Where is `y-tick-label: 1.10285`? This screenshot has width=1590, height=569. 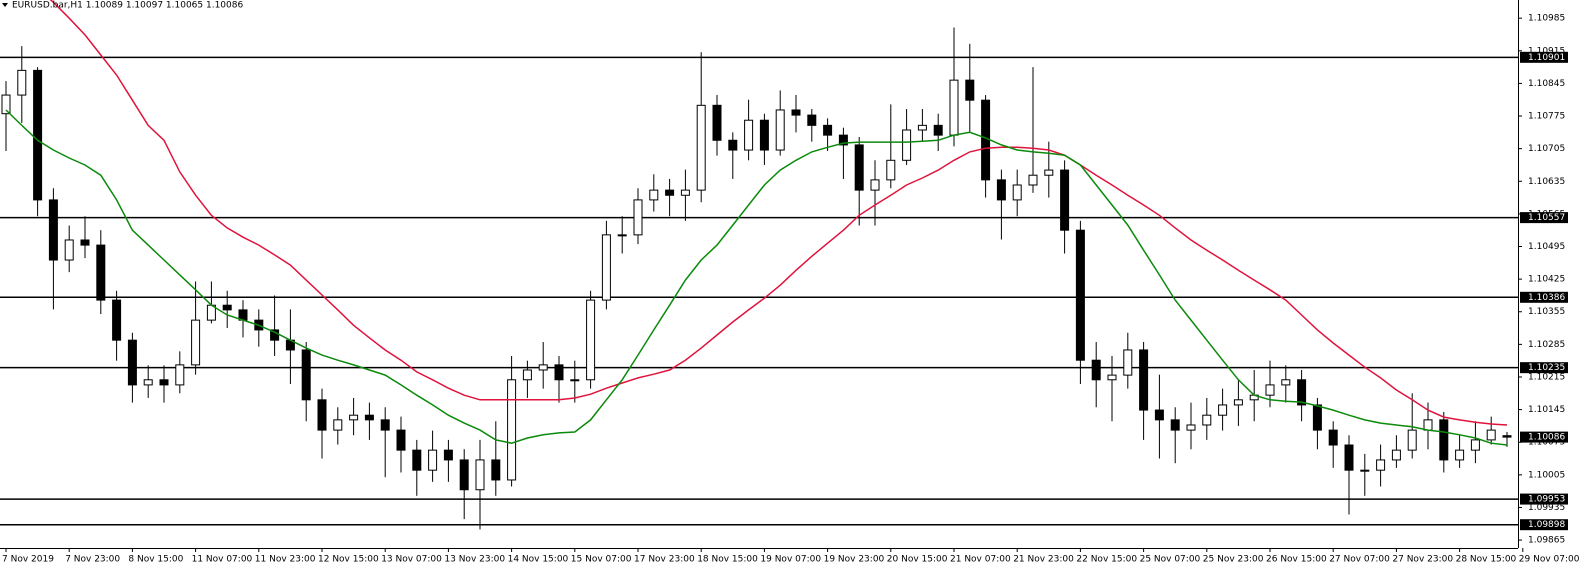 y-tick-label: 1.10285 is located at coordinates (1546, 345).